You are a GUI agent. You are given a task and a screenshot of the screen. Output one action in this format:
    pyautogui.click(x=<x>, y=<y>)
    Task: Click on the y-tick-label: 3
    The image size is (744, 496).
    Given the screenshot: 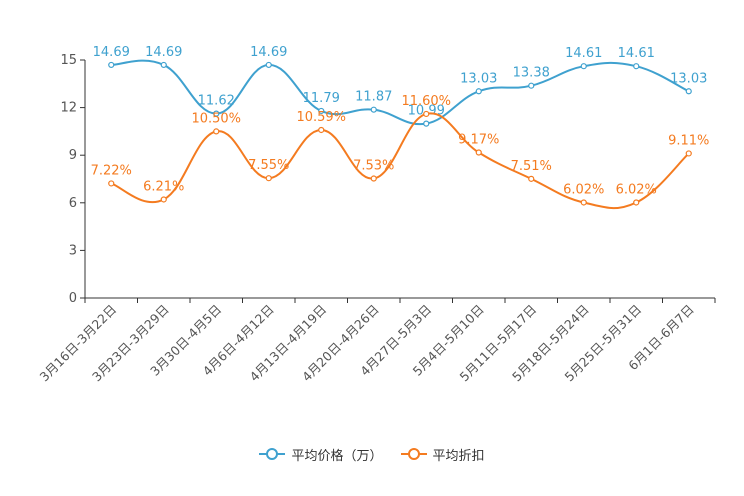 What is the action you would take?
    pyautogui.click(x=73, y=250)
    